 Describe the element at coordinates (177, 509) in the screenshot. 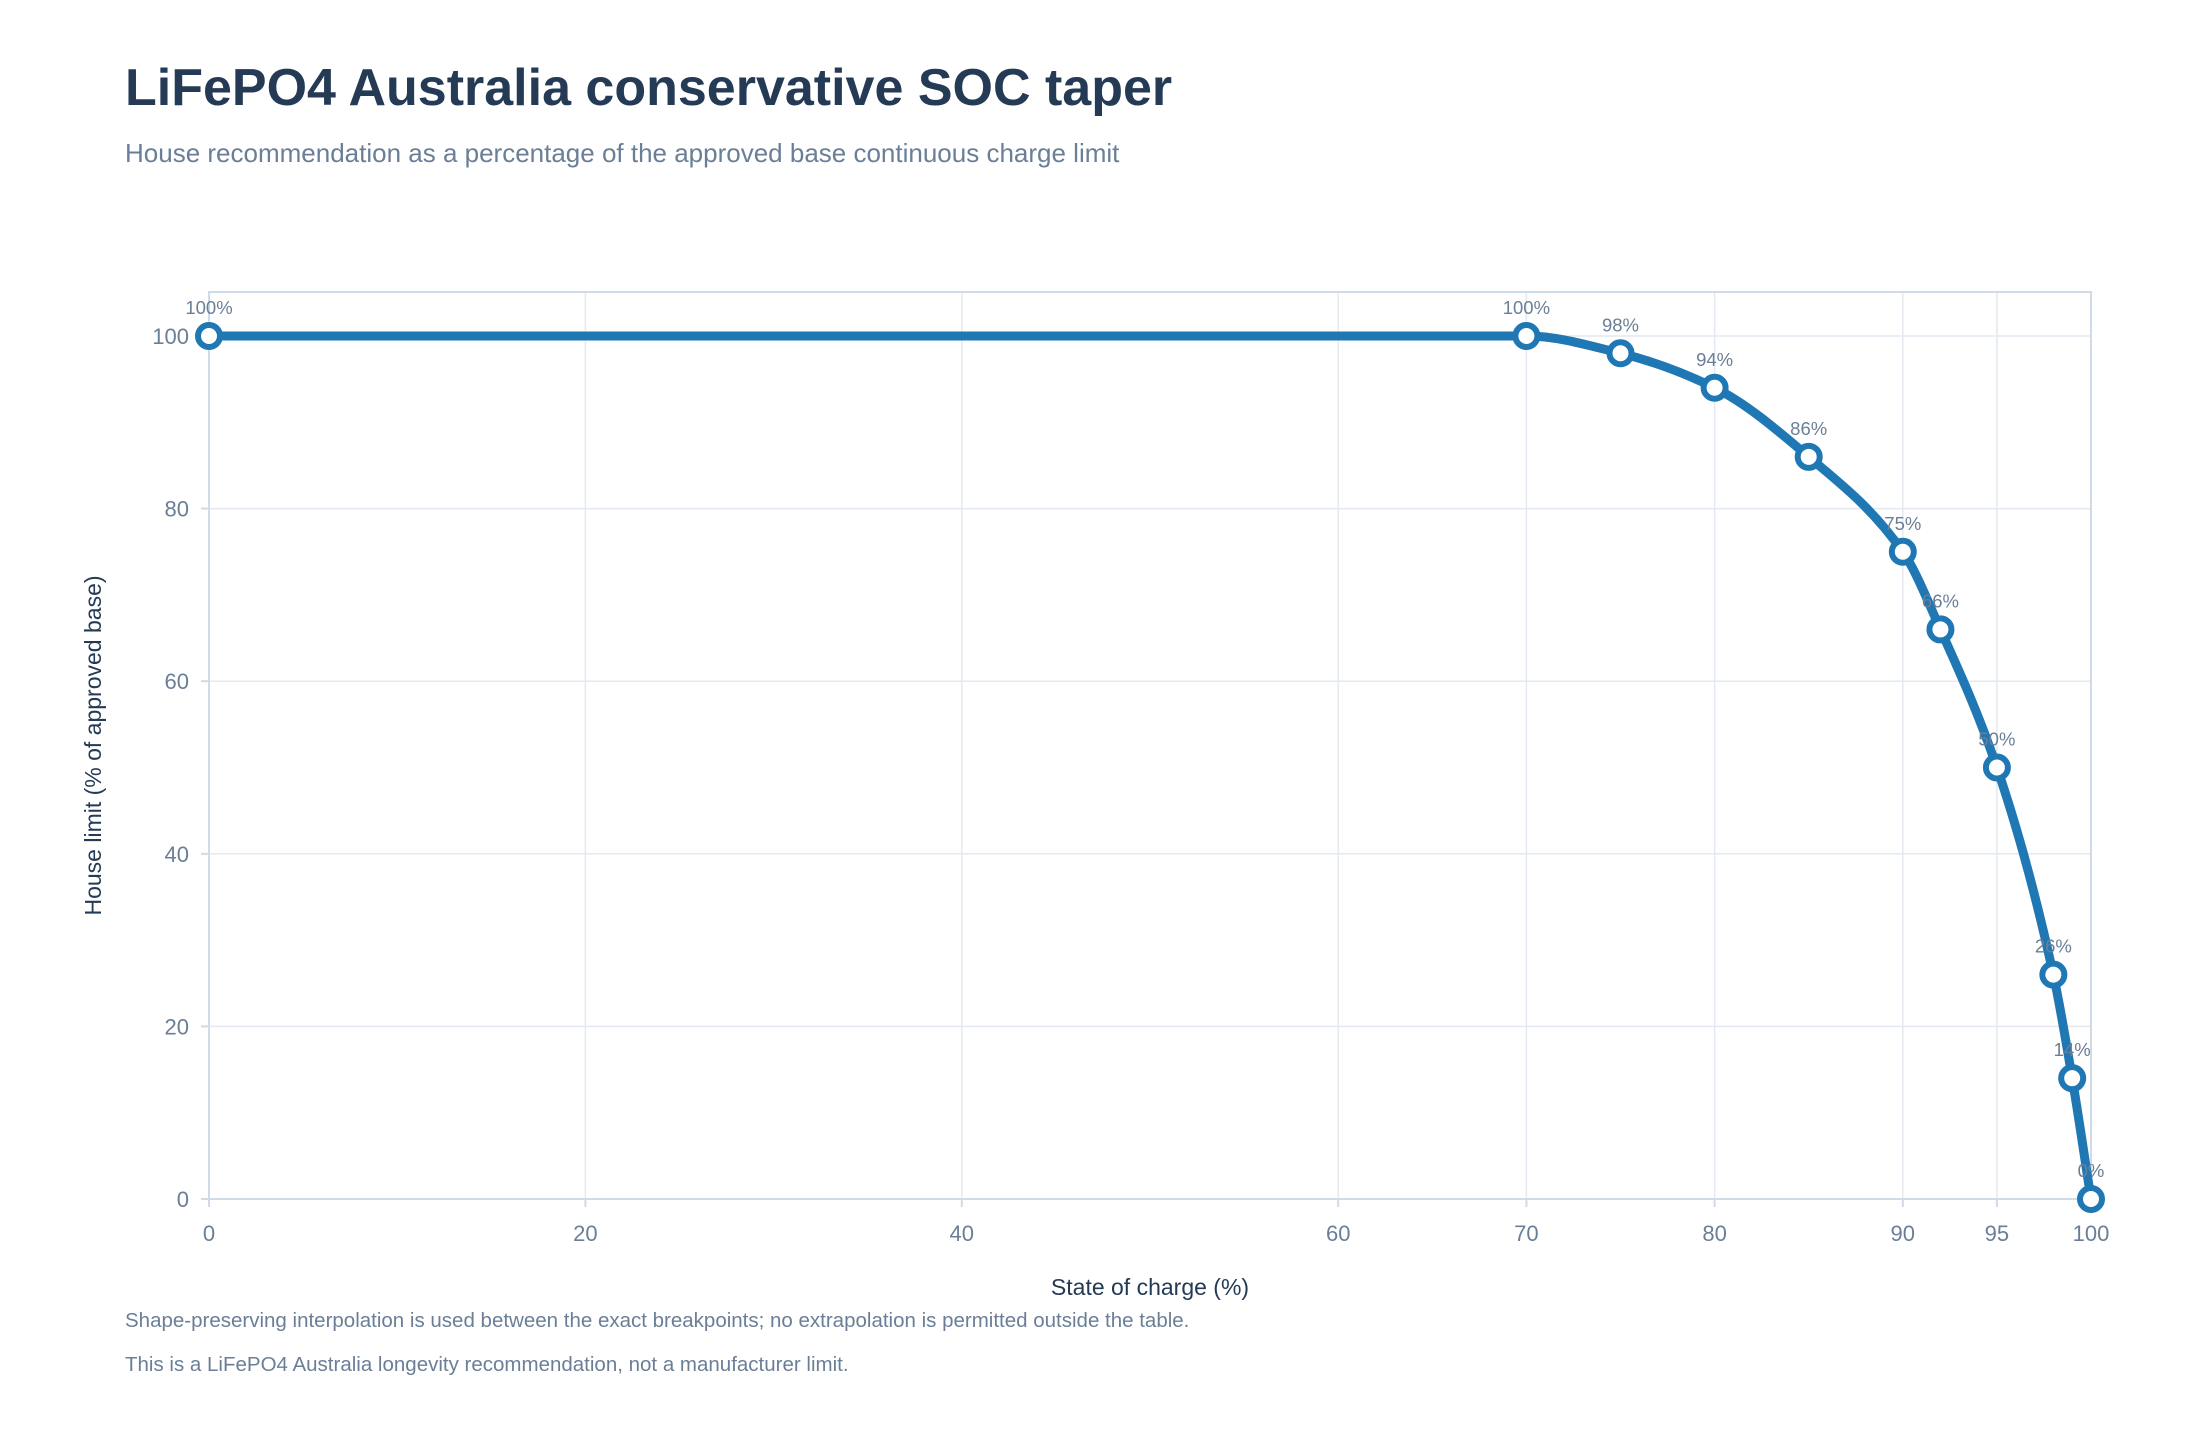

I see `y-tick-label: 80` at that location.